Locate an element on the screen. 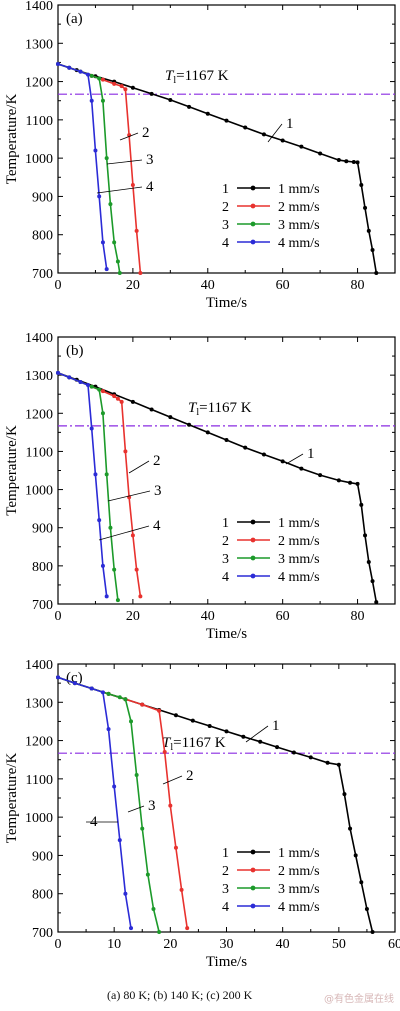  legend-index: 2 is located at coordinates (225, 541).